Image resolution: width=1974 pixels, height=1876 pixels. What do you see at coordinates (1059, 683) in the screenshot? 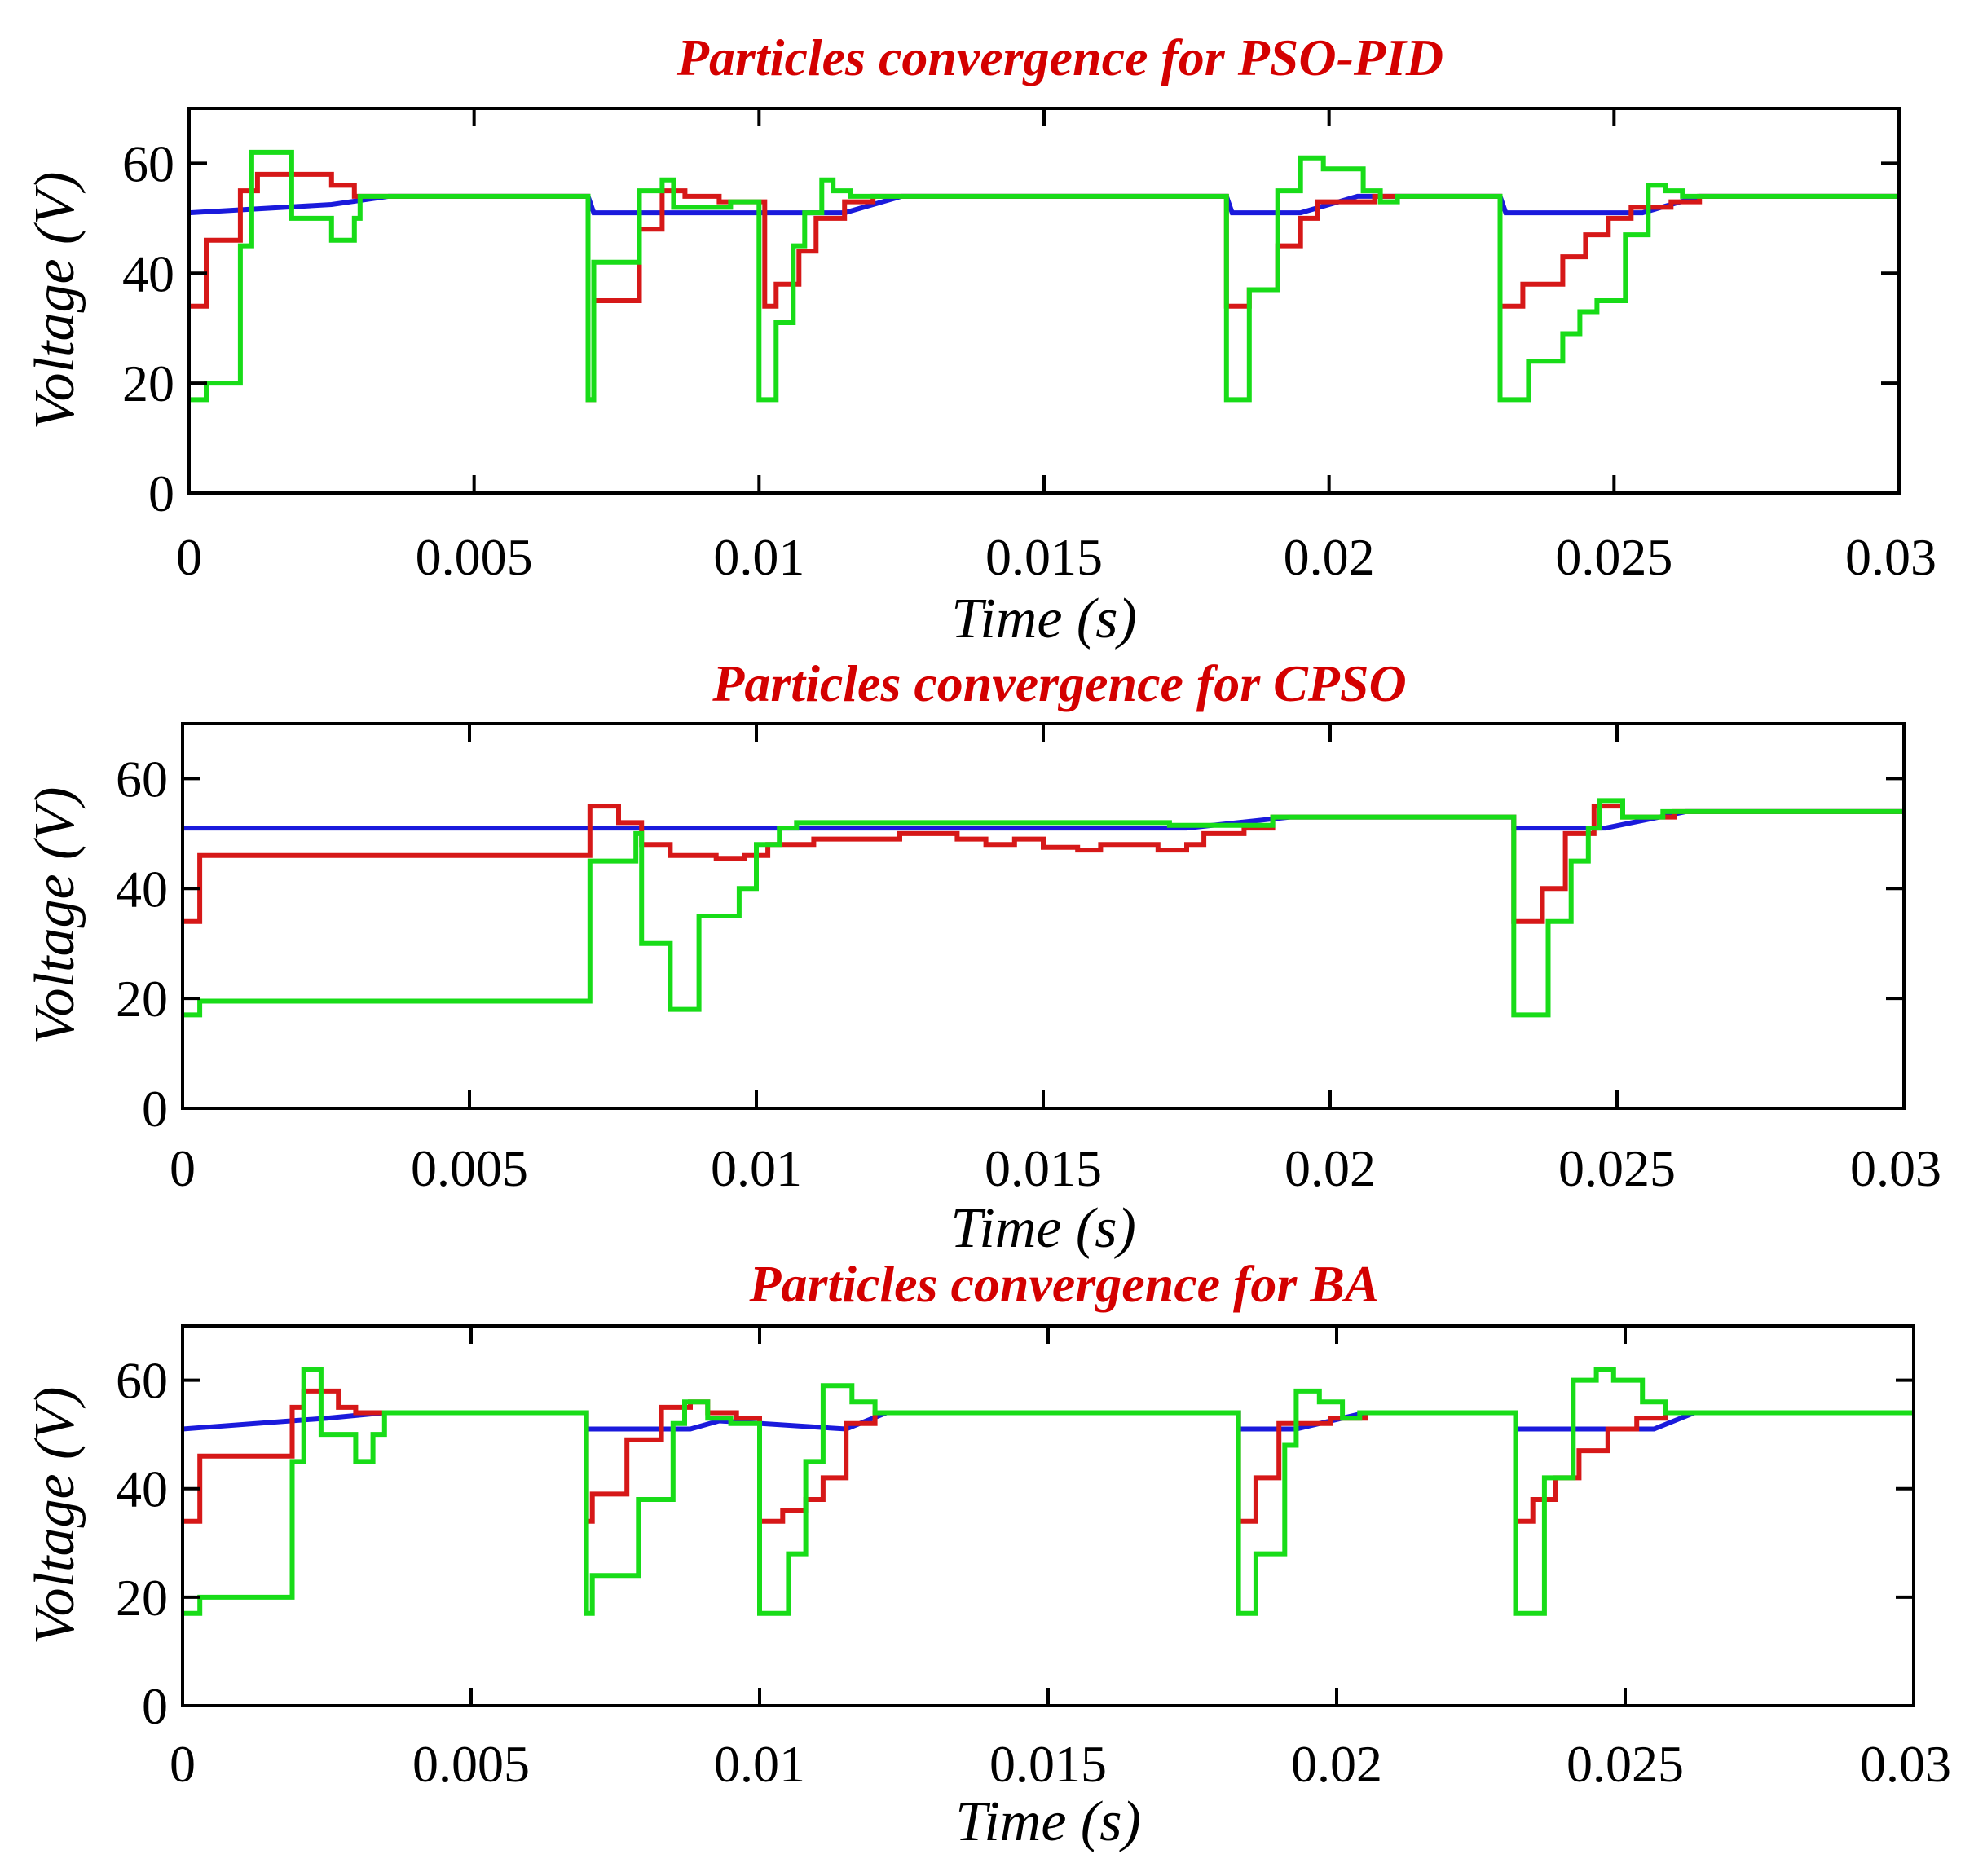
I see `chart-title: Particles convergence for CPSO` at bounding box center [1059, 683].